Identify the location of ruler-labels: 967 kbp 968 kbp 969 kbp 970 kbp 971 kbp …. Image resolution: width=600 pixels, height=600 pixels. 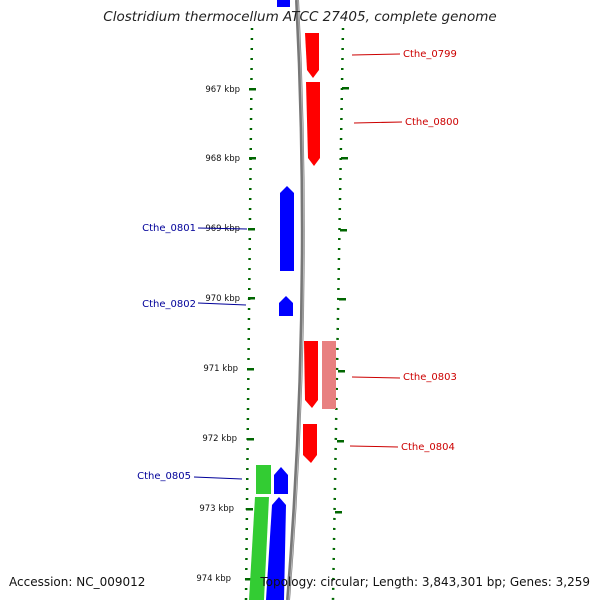
(218, 334).